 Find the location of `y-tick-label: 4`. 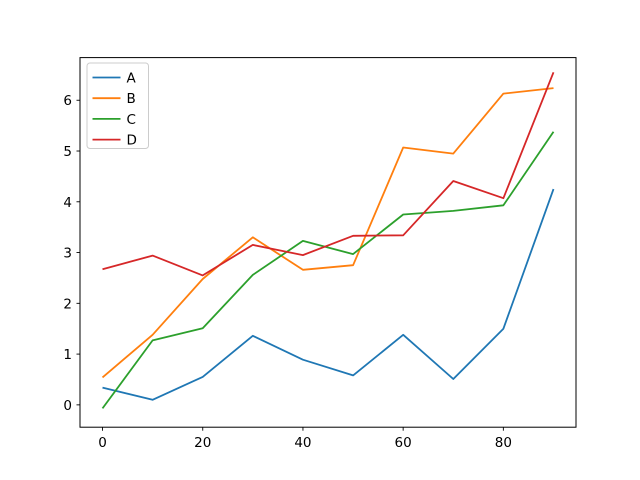

y-tick-label: 4 is located at coordinates (67, 203).